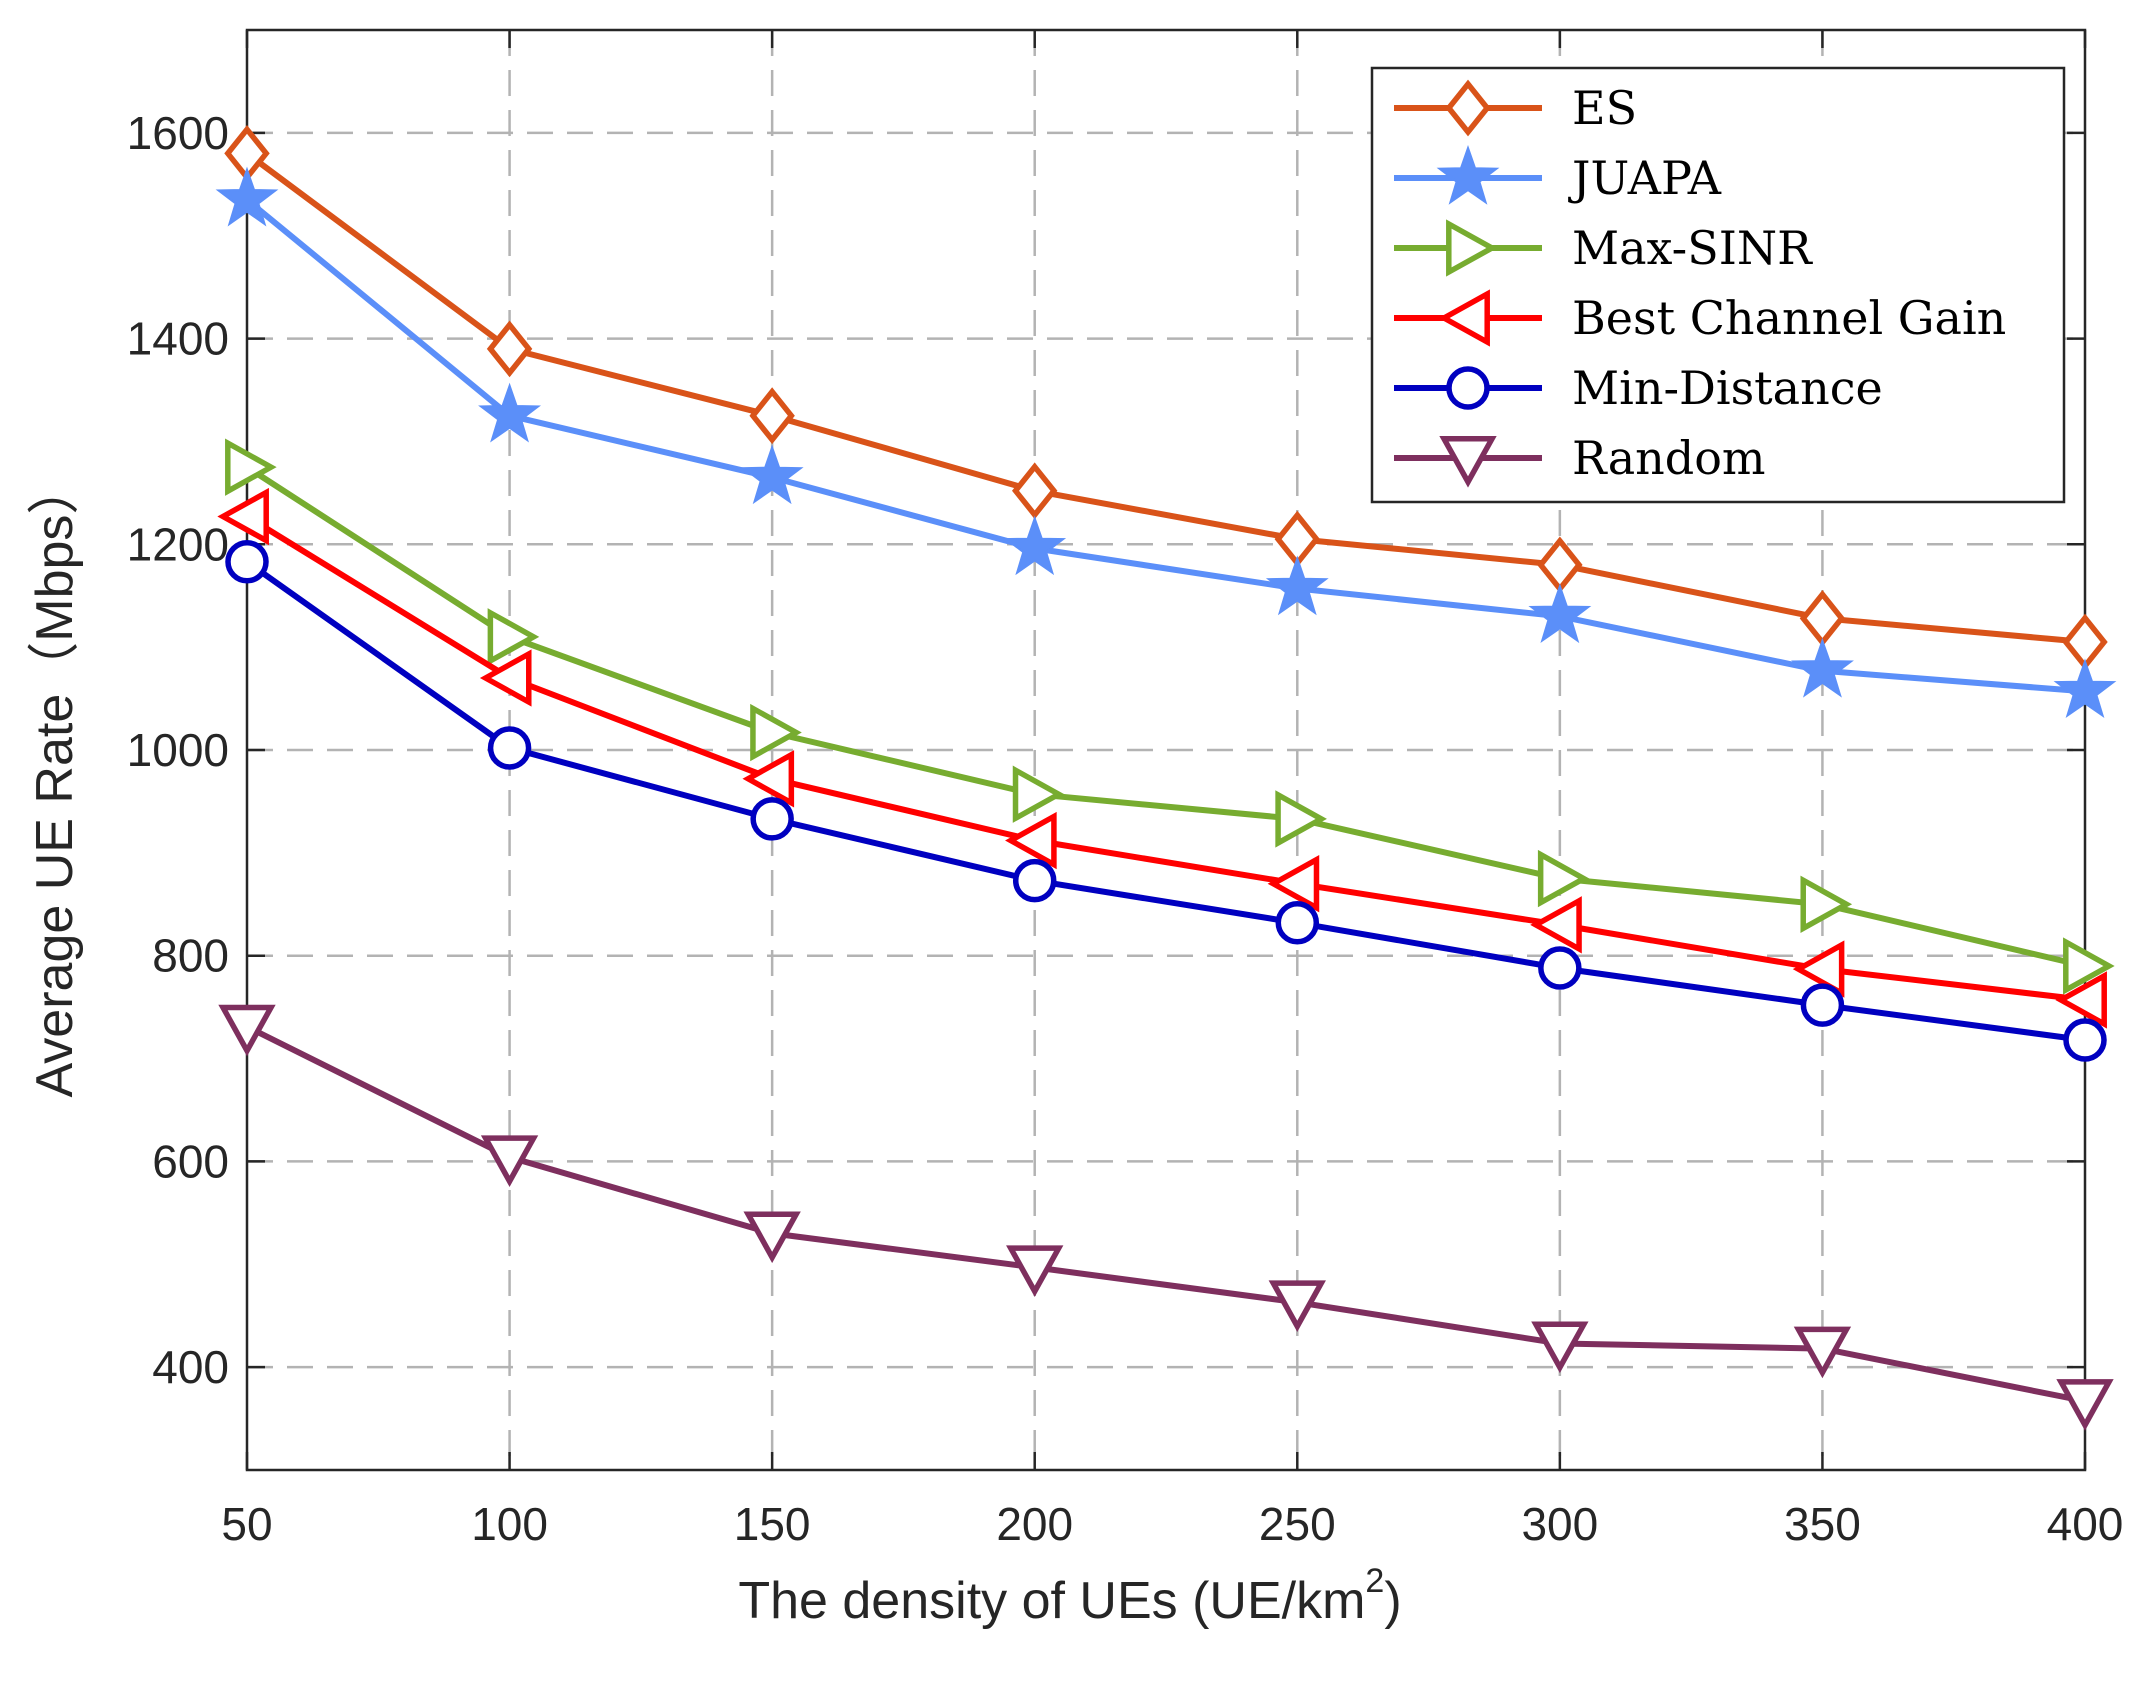  What do you see at coordinates (1822, 1524) in the screenshot?
I see `x-tick-label-350: 350` at bounding box center [1822, 1524].